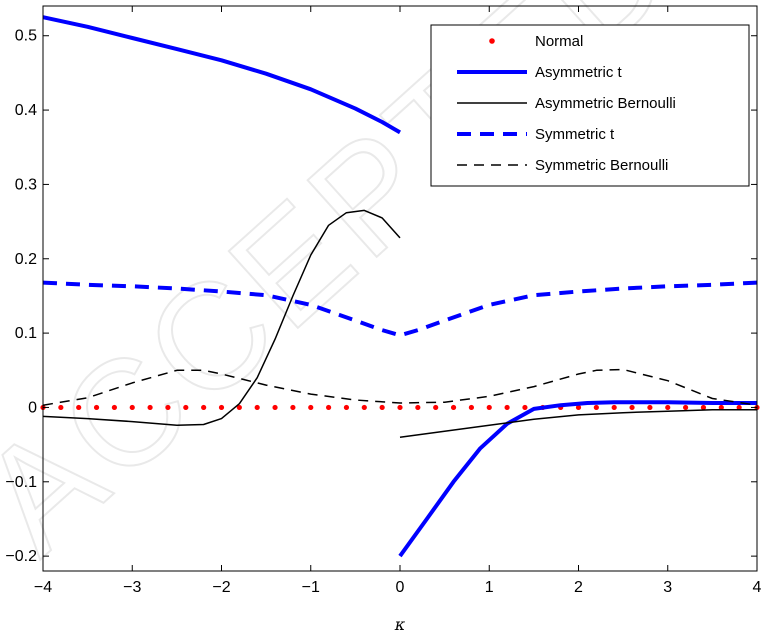  What do you see at coordinates (132, 587) in the screenshot?
I see `x-tick-label: −3` at bounding box center [132, 587].